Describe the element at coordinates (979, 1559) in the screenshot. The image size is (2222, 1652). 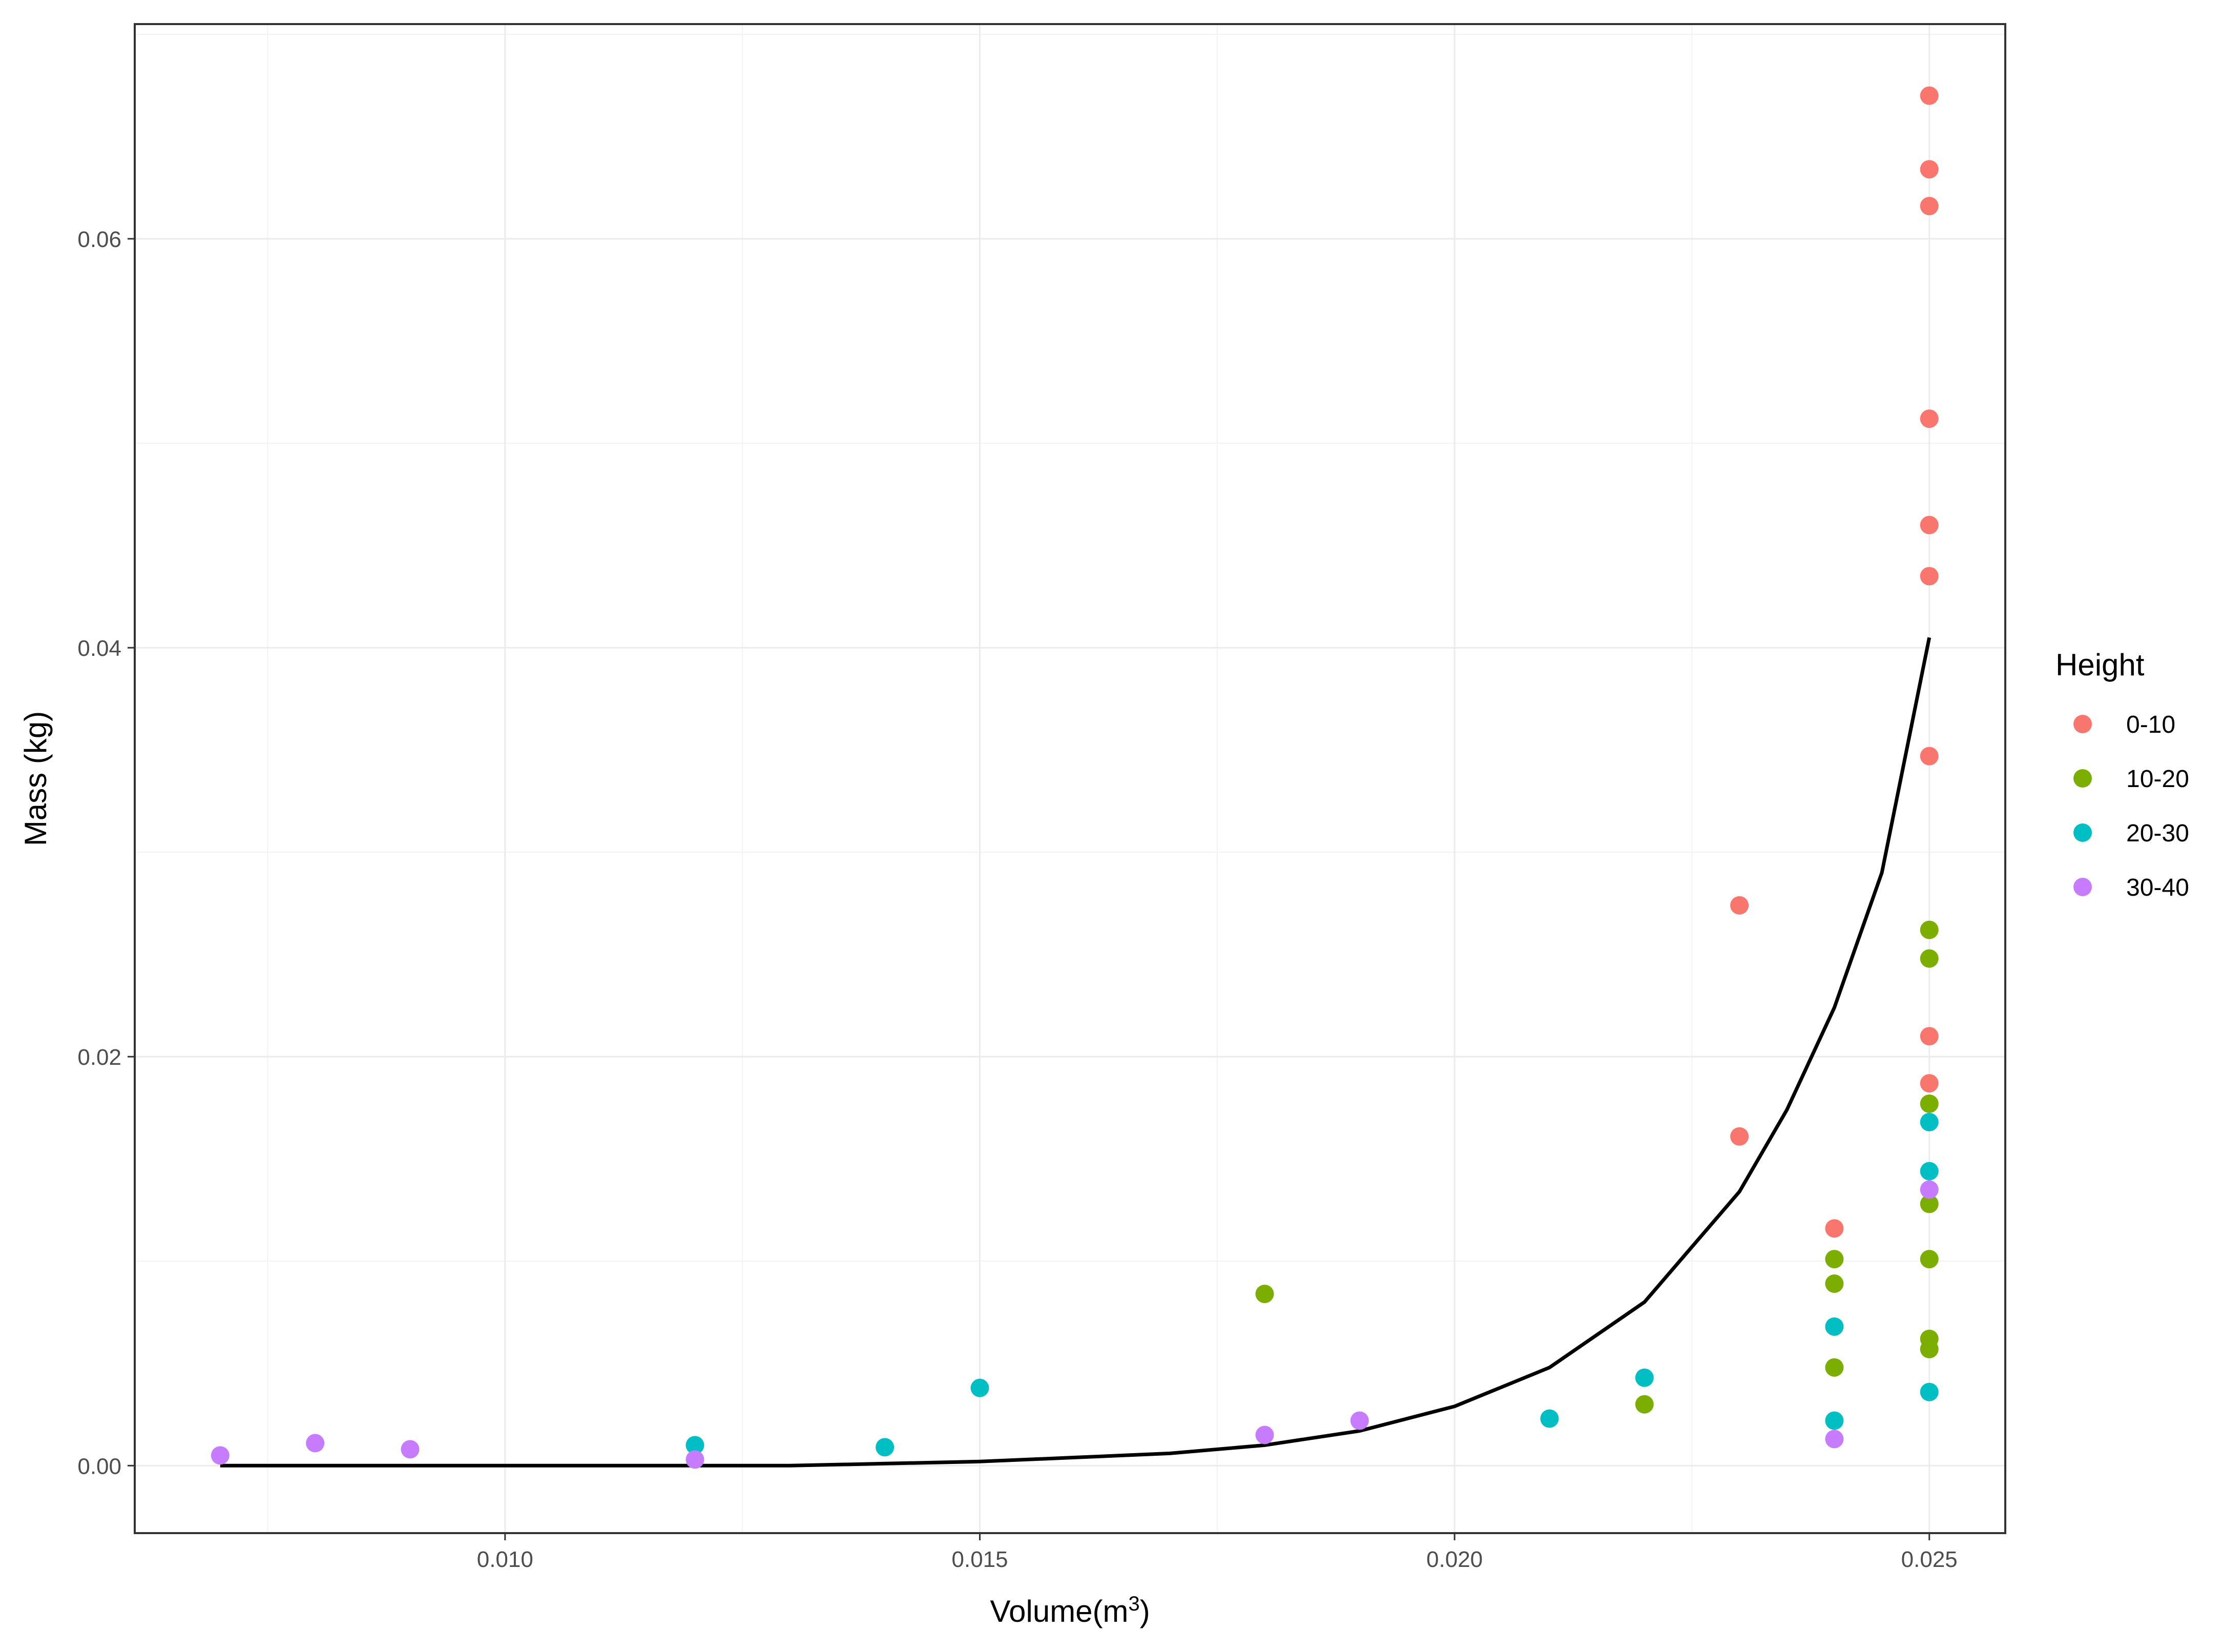
I see `x-tick-label: 0.015` at that location.